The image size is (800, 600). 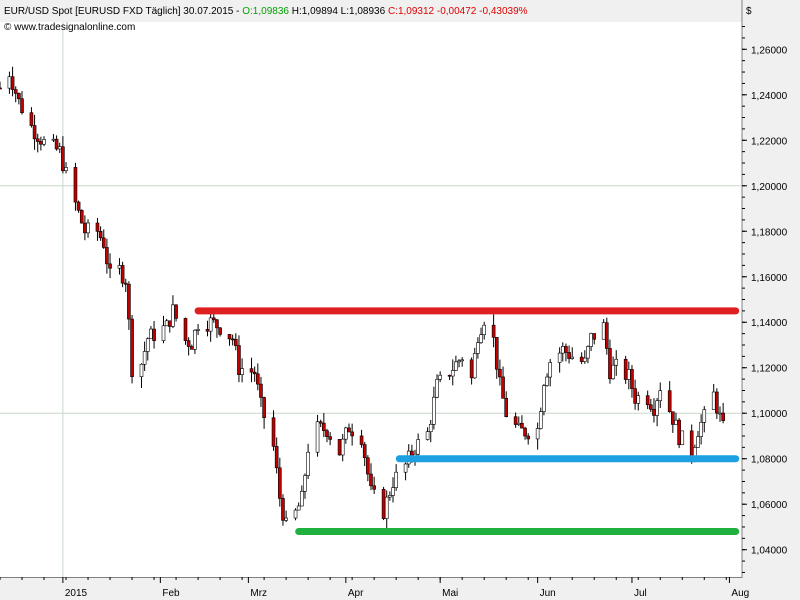 What do you see at coordinates (769, 232) in the screenshot?
I see `y-tick-label: 1,18000` at bounding box center [769, 232].